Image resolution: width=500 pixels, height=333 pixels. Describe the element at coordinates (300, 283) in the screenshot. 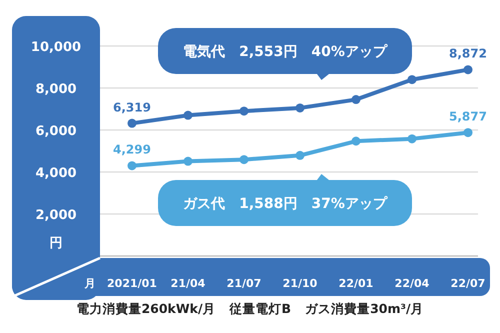

I see `x-tick-label: 21/10` at that location.